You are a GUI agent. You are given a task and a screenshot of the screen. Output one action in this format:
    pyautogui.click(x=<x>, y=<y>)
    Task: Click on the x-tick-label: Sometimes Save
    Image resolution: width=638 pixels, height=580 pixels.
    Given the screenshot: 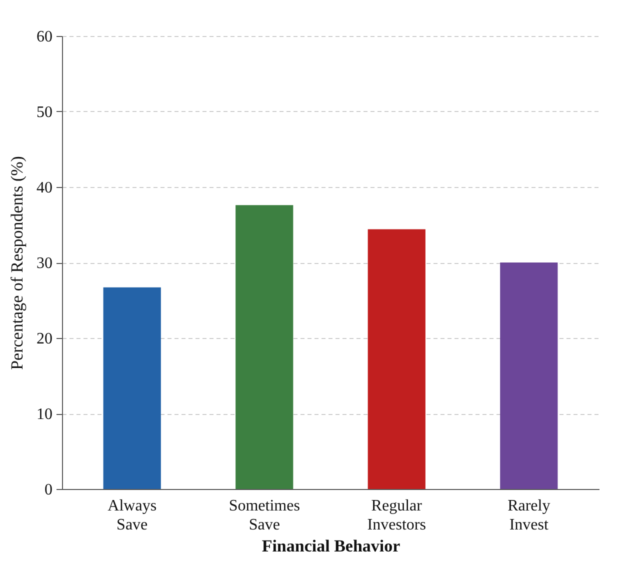 What is the action you would take?
    pyautogui.click(x=264, y=516)
    